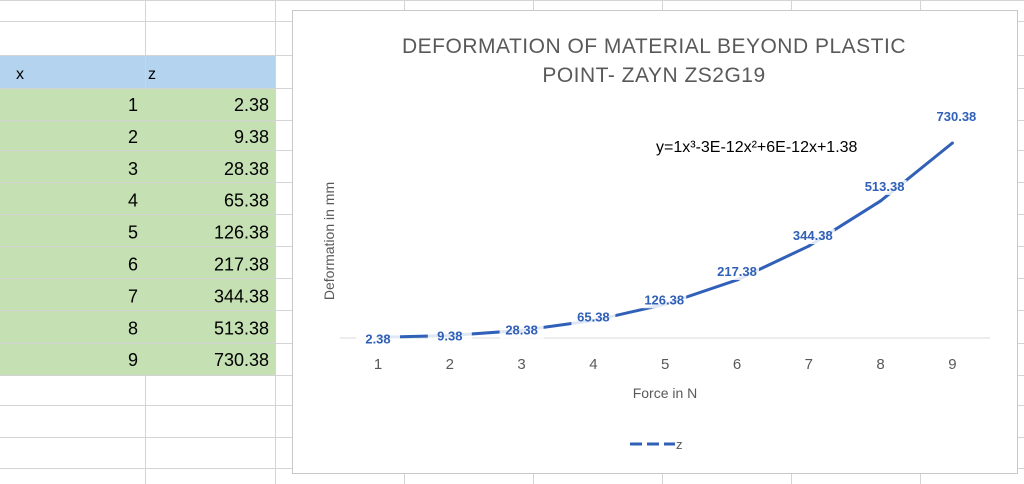 This screenshot has width=1024, height=484. What do you see at coordinates (521, 364) in the screenshot?
I see `x-tick-label: 3` at bounding box center [521, 364].